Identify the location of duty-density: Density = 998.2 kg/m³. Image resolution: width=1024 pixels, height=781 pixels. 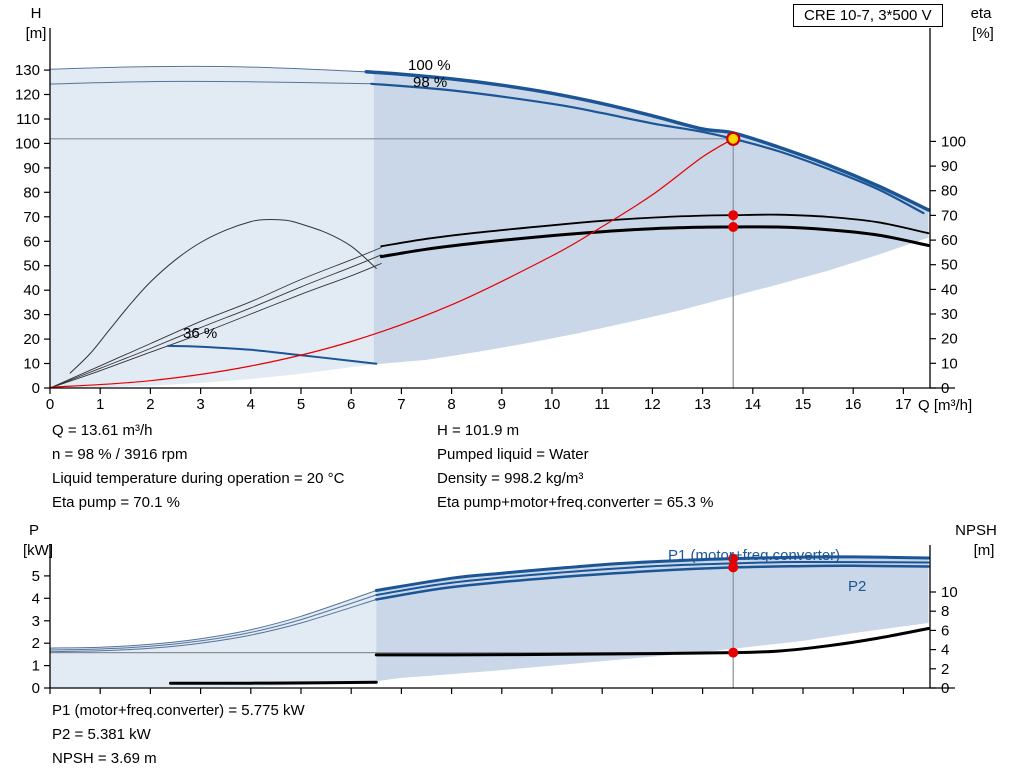
(510, 478).